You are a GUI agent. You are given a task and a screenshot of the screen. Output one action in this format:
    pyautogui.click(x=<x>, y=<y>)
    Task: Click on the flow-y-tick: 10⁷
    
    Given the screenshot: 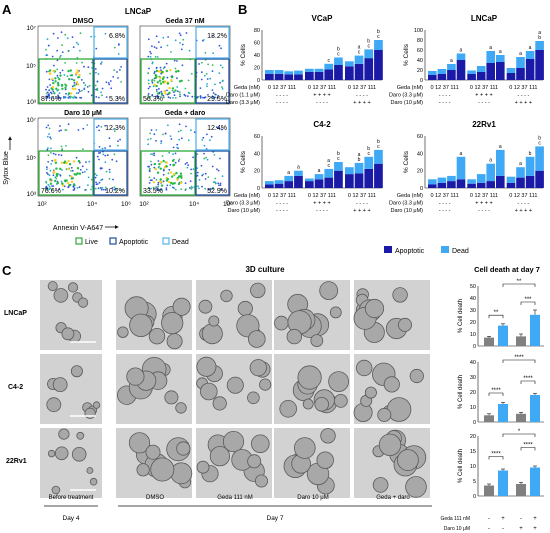 What is the action you would take?
    pyautogui.click(x=31, y=28)
    